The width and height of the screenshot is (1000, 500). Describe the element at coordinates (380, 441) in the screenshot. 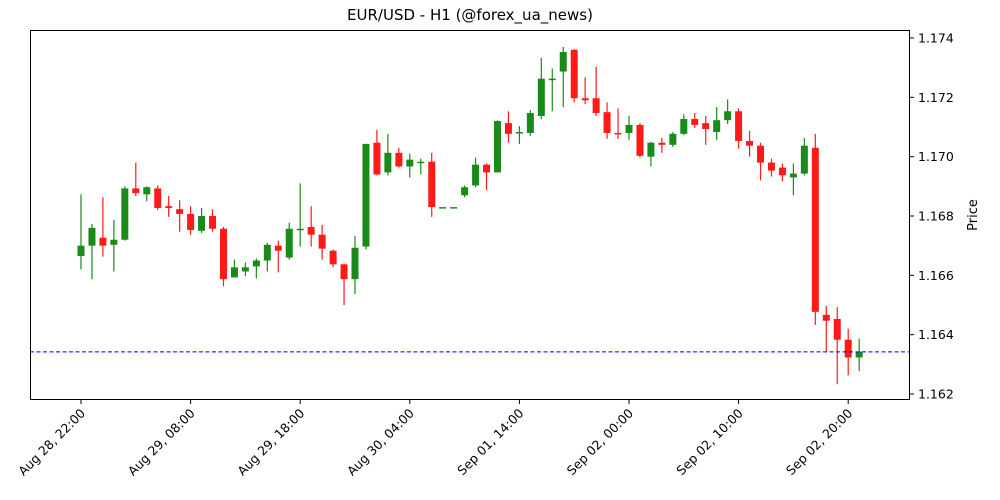

I see `x-tick-label: Aug 30, 04:00` at that location.